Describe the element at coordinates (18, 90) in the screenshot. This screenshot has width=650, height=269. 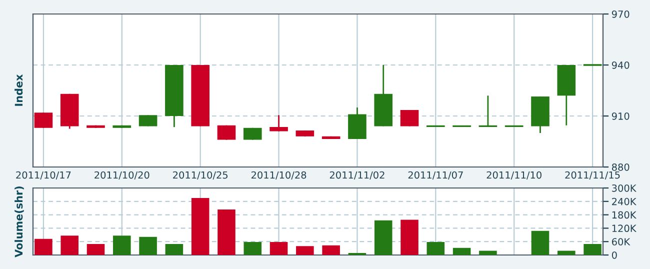
I see `y-axis-title: Index` at that location.